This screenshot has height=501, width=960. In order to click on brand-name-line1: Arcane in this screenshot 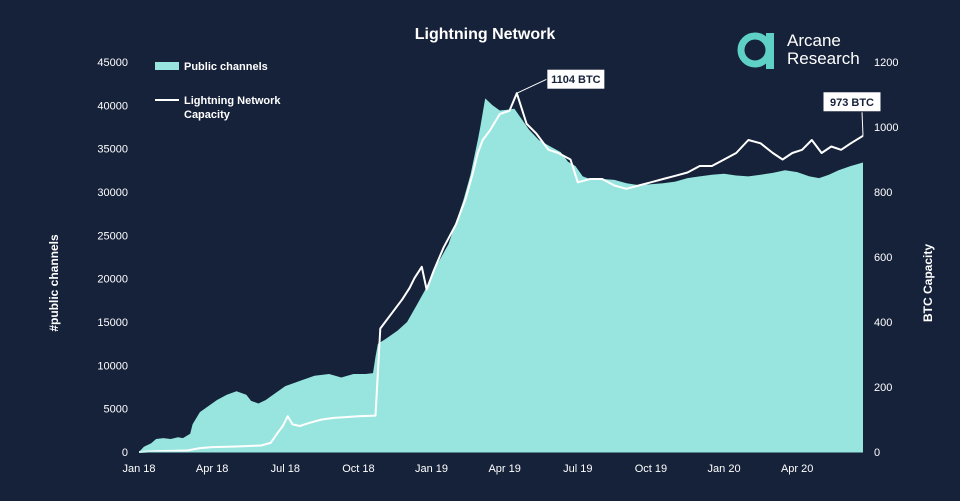, I will do `click(814, 40)`.